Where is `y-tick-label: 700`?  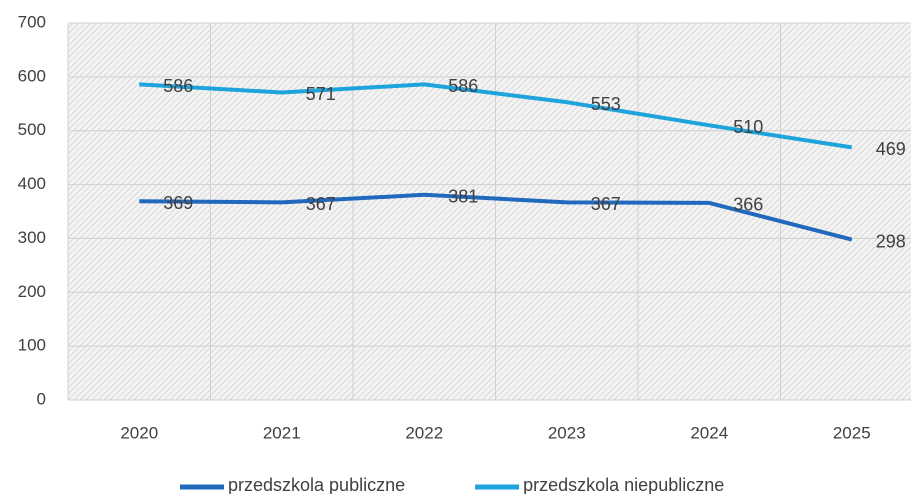
y-tick-label: 700 is located at coordinates (32, 21).